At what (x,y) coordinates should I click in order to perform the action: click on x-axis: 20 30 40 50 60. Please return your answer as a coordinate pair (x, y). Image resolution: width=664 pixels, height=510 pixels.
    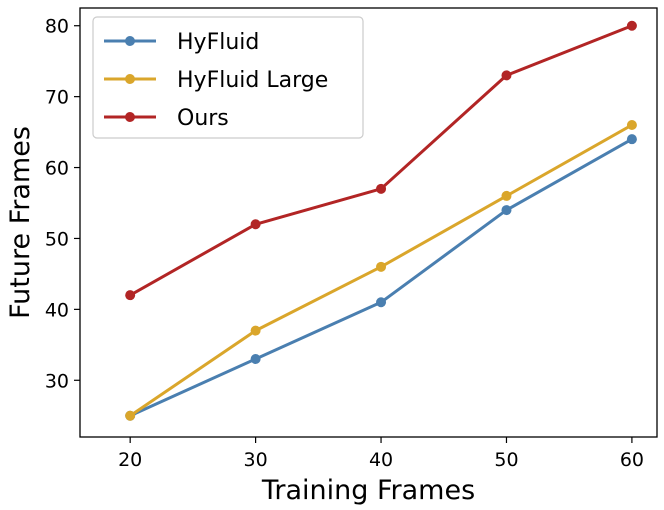
    Looking at the image, I should click on (381, 454).